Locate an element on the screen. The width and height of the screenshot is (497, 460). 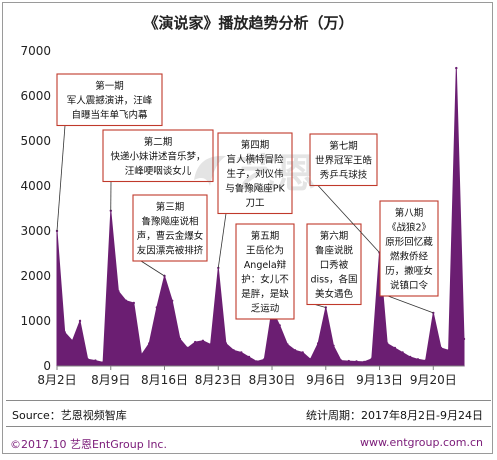
x-tick-label: 8月2日 is located at coordinates (56, 380).